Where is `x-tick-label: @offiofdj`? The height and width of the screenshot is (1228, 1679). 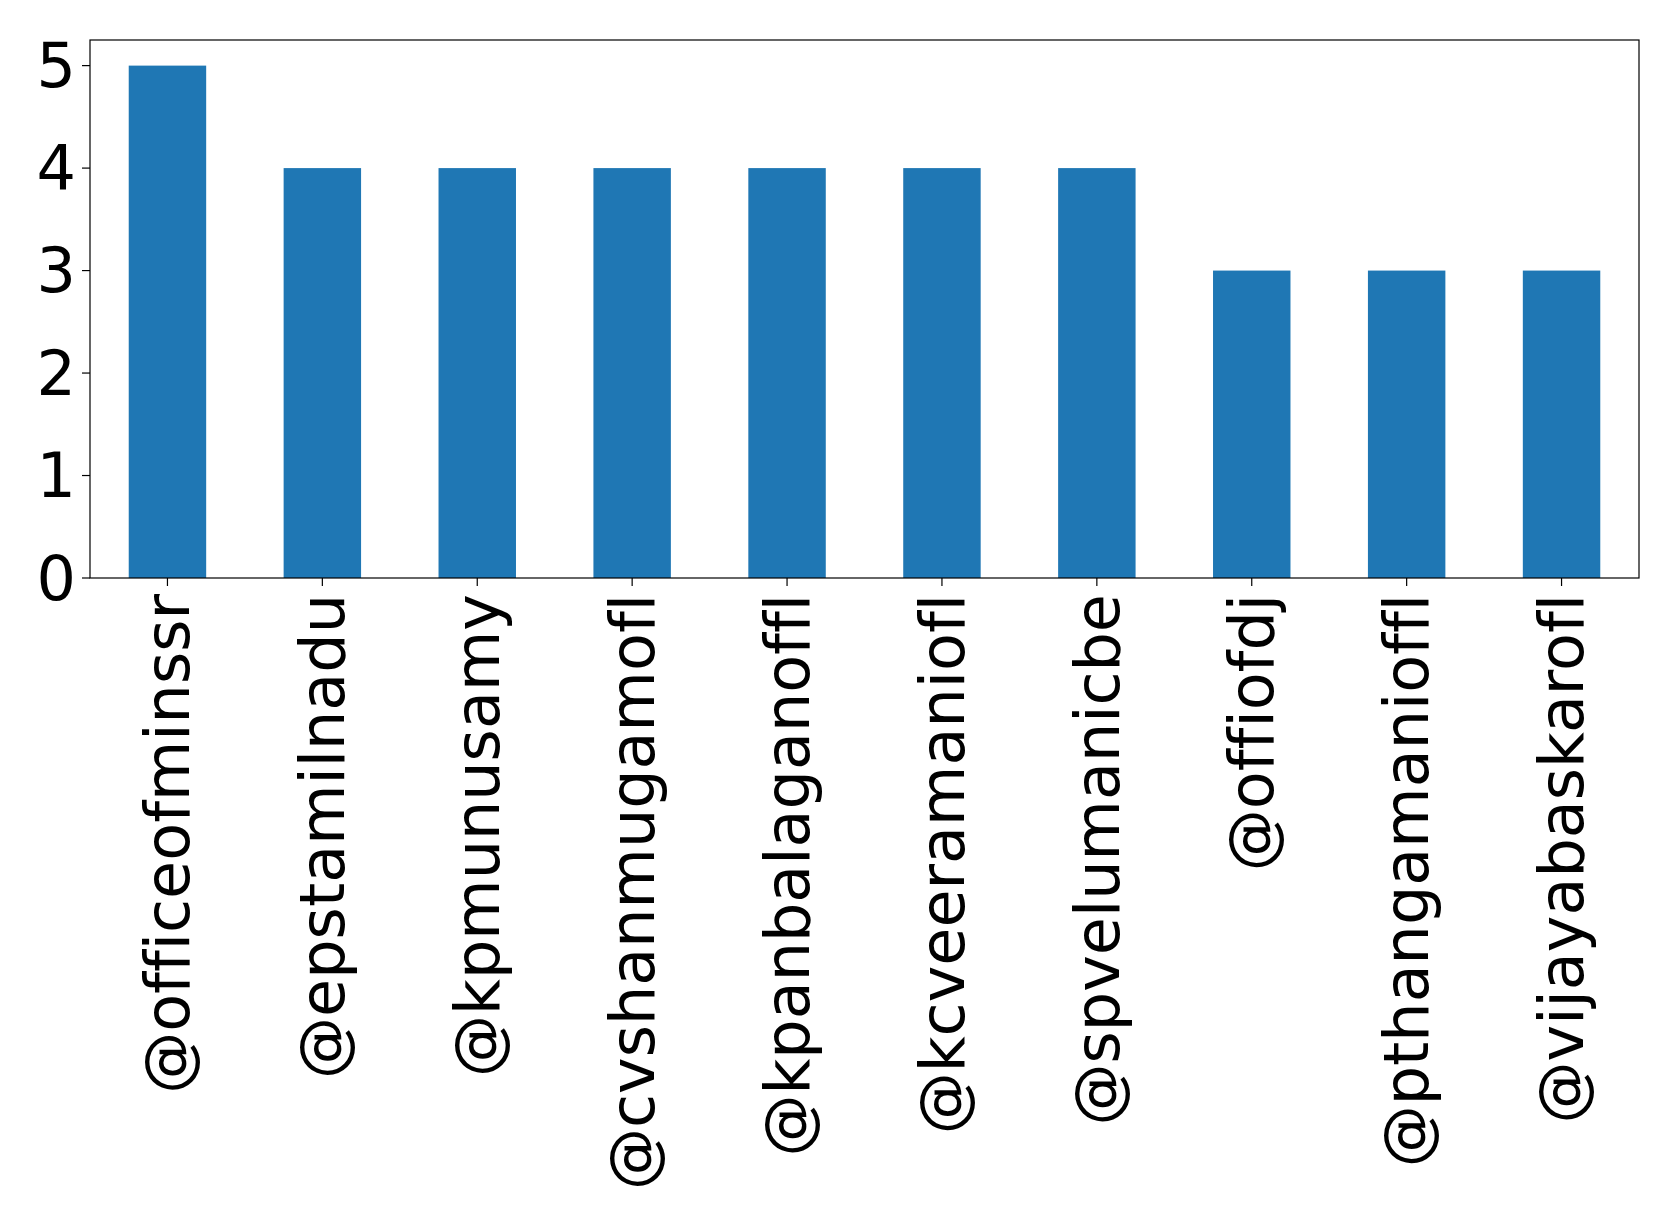 x-tick-label: @offiofdj is located at coordinates (1252, 733).